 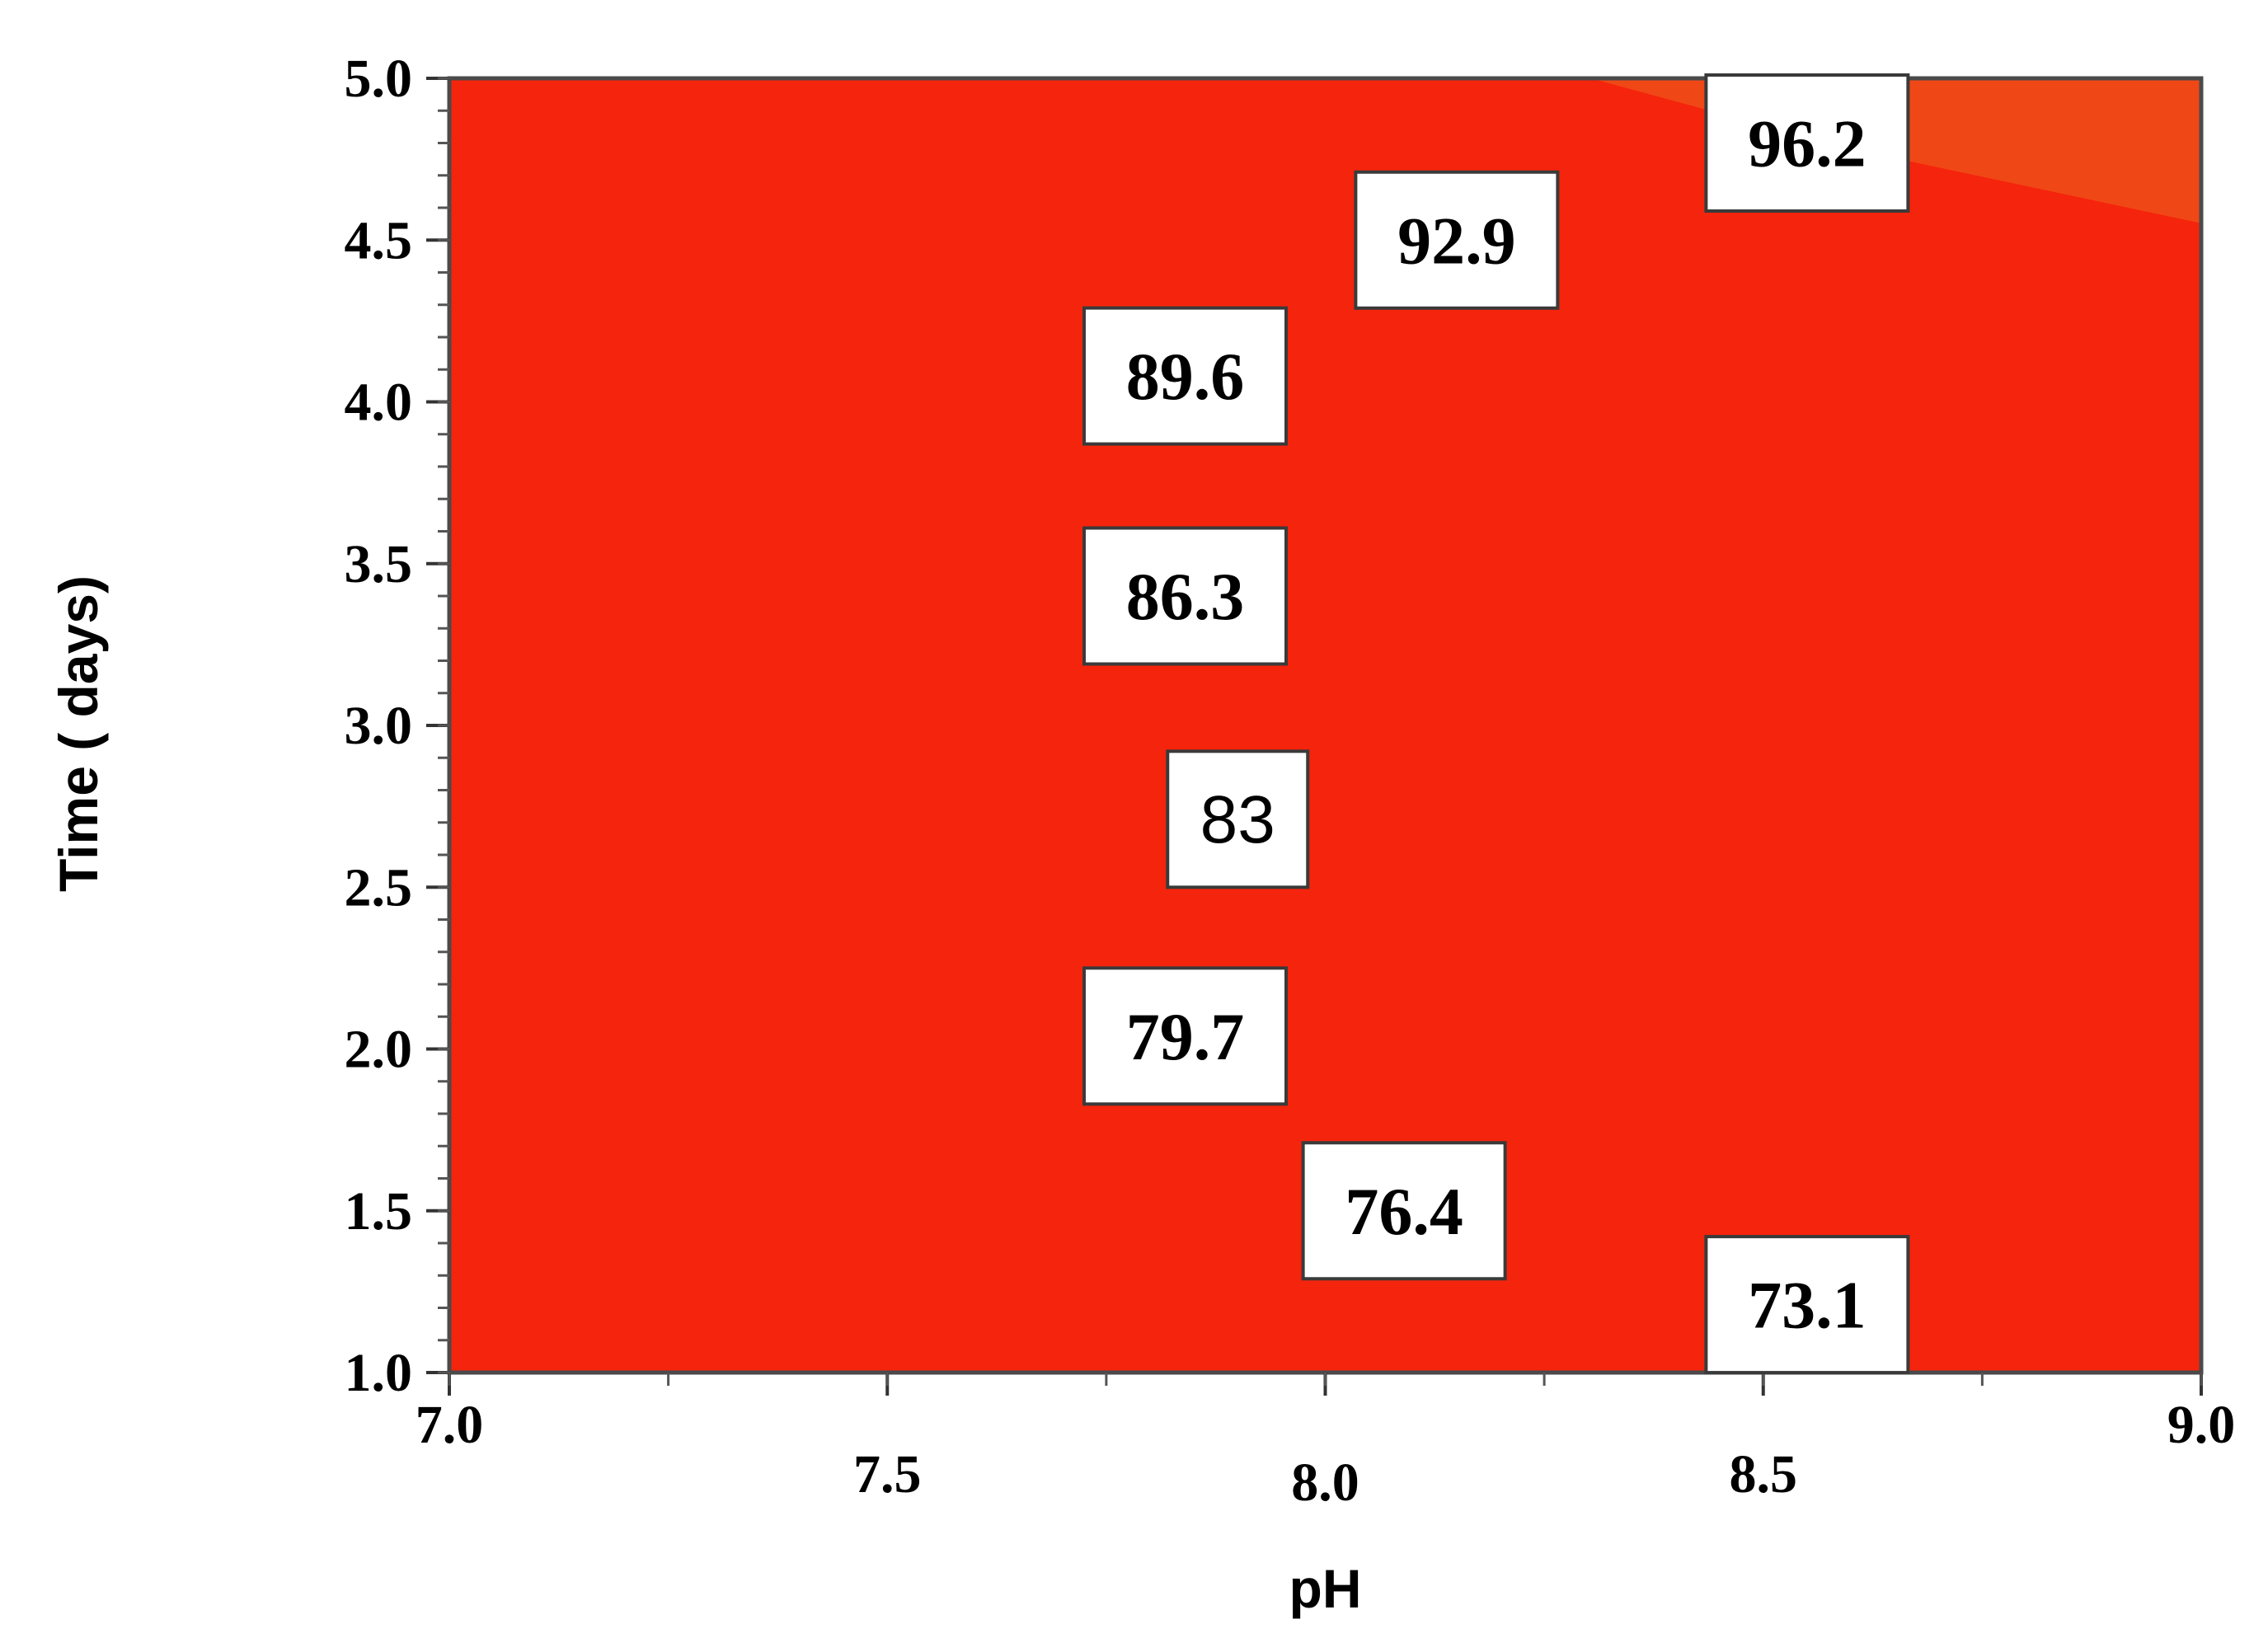 What do you see at coordinates (888, 1474) in the screenshot?
I see `x-tick-label: 7.5` at bounding box center [888, 1474].